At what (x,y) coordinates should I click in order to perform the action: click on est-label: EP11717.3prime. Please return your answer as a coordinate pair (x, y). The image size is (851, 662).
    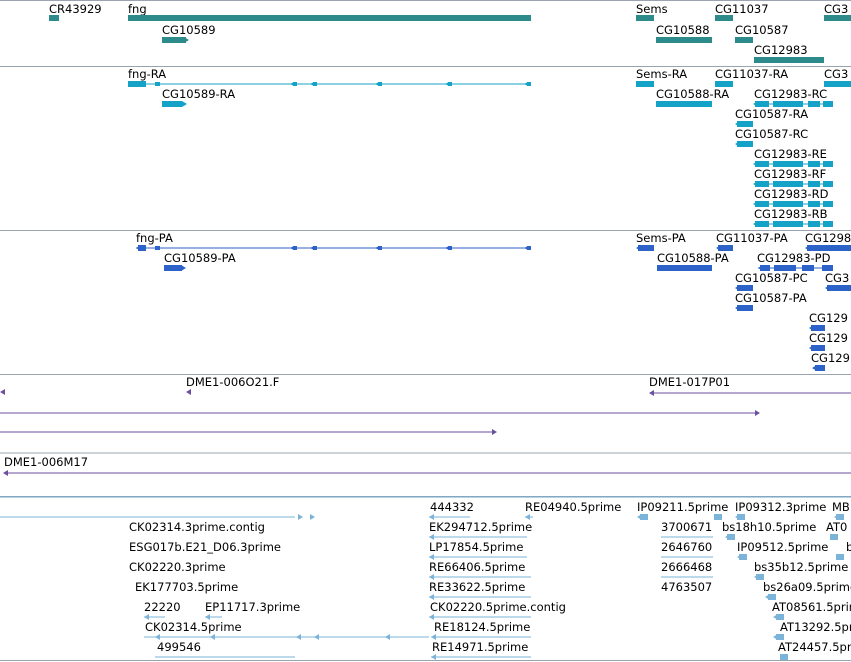
    Looking at the image, I should click on (252, 607).